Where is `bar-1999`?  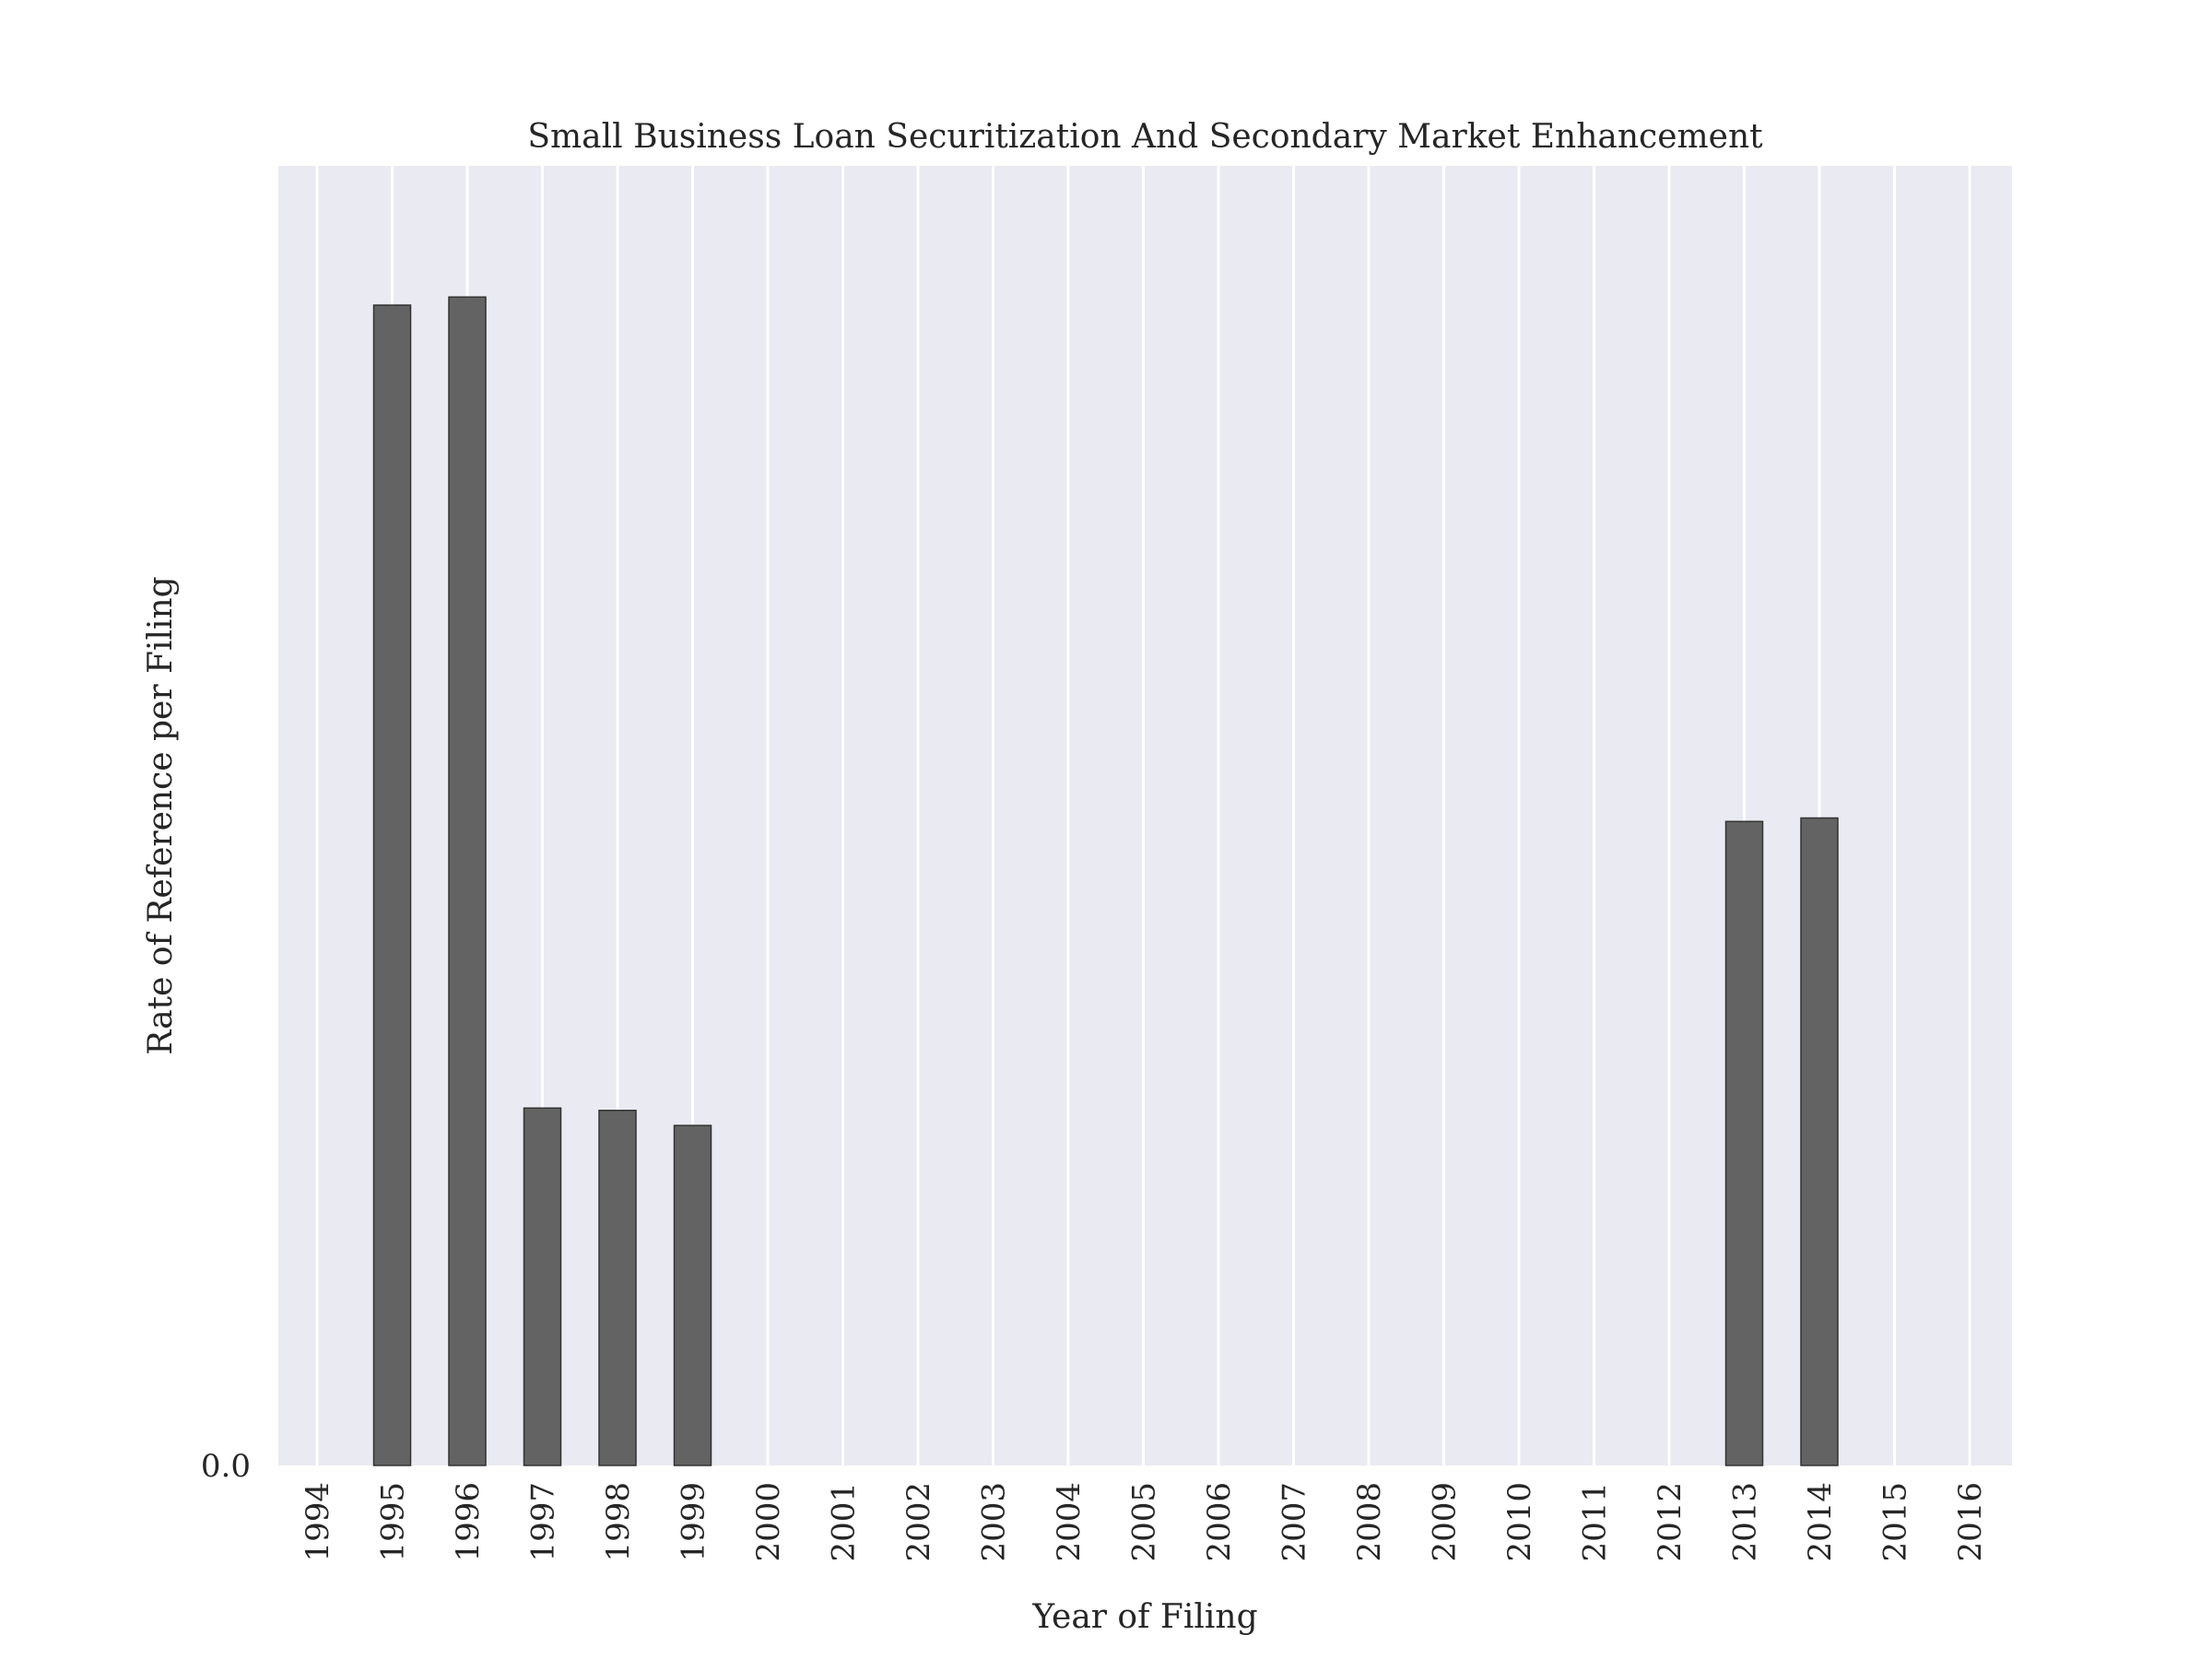
bar-1999 is located at coordinates (692, 1295).